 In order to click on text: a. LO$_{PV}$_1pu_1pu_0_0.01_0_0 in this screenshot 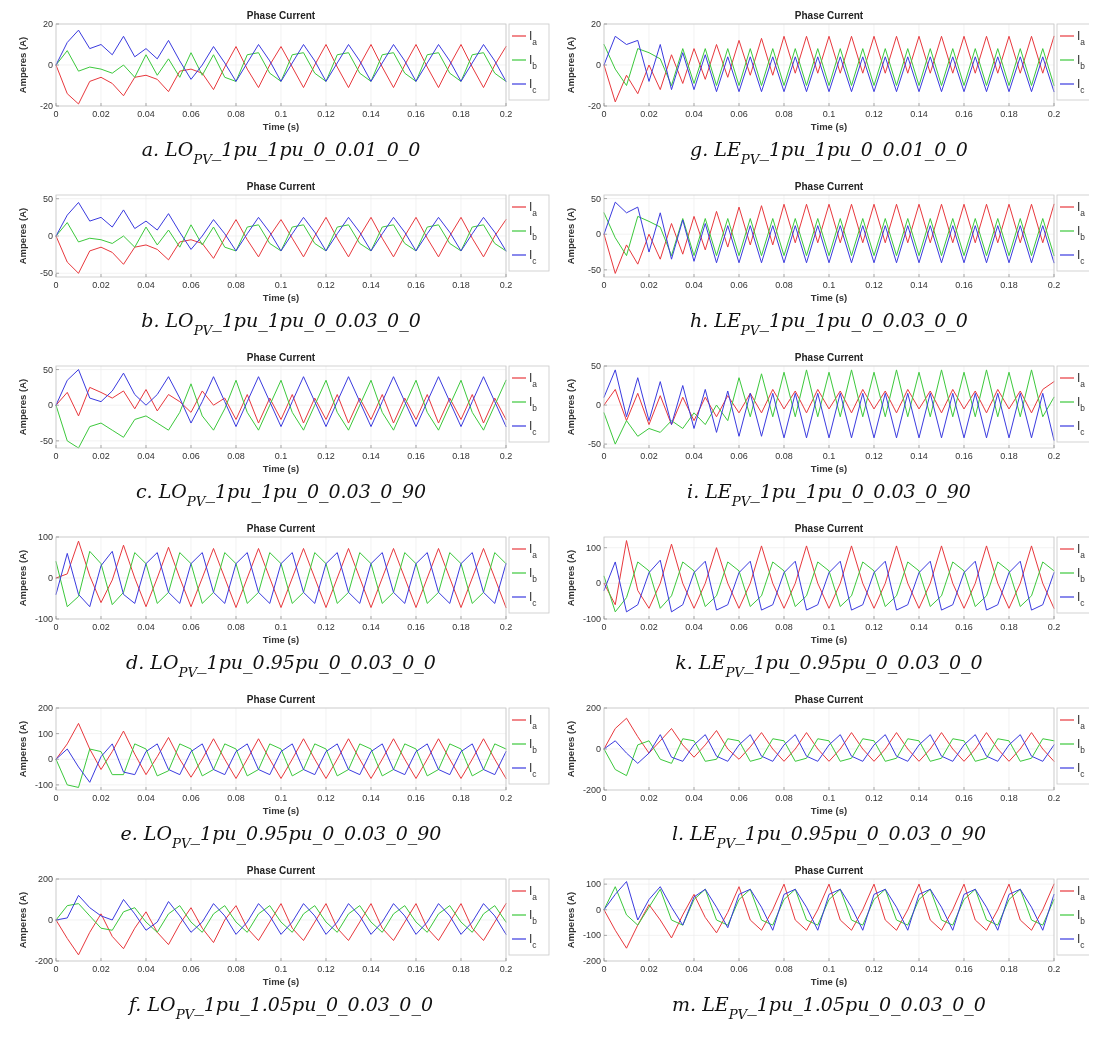, I will do `click(281, 152)`.